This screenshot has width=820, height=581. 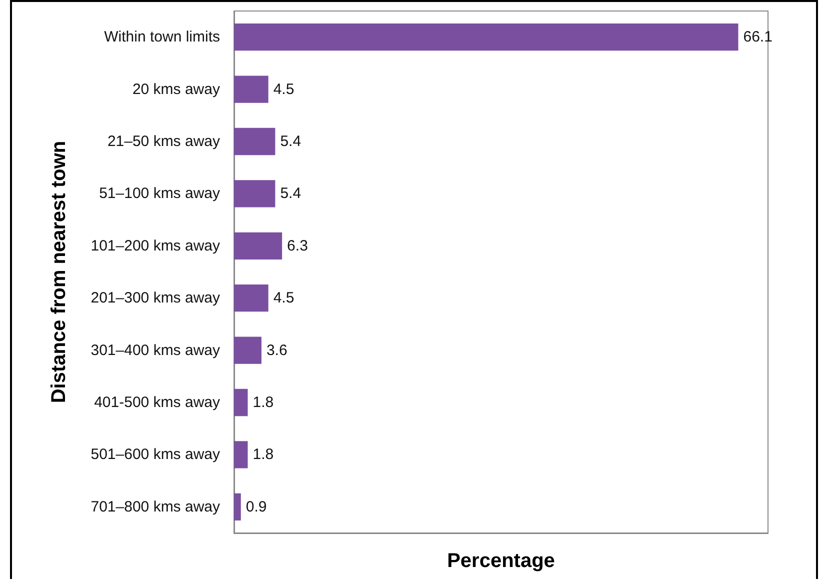 I want to click on y-tick-label: 701–800 kms away, so click(x=155, y=507).